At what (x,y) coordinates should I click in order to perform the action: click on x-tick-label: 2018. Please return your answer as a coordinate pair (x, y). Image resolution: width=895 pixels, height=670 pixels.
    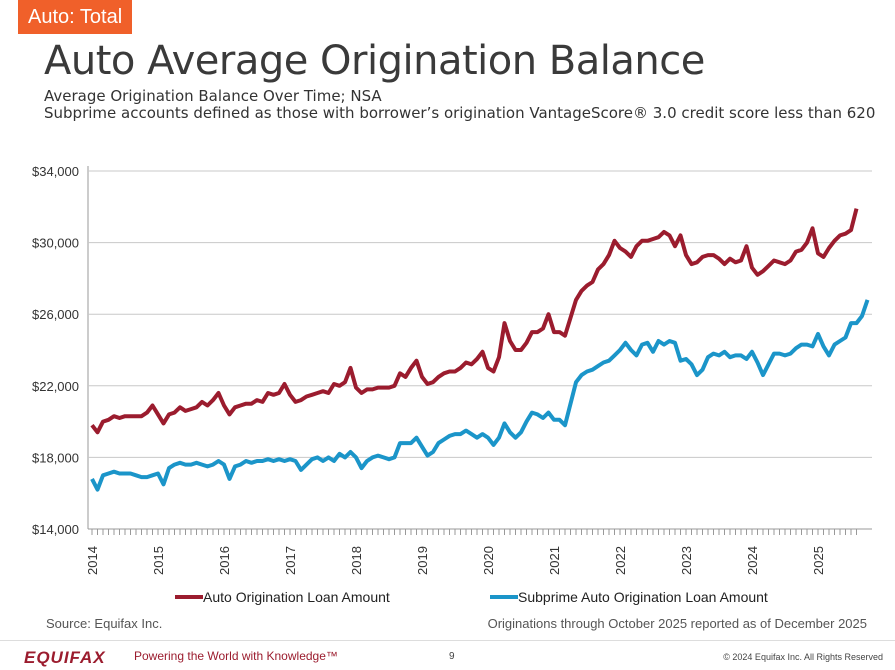
    Looking at the image, I should click on (356, 560).